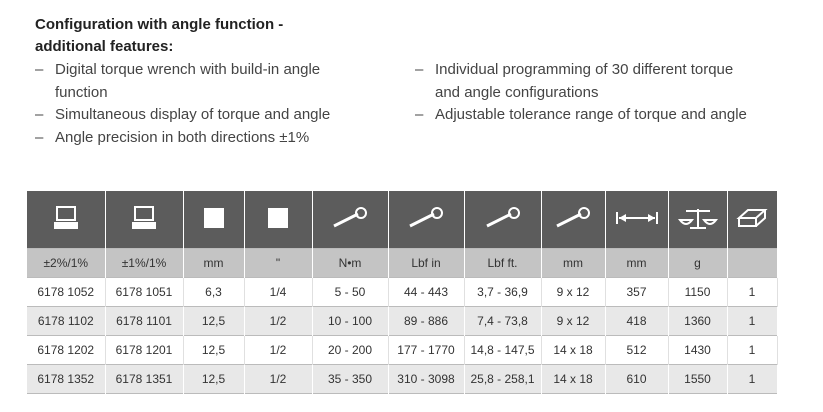 This screenshot has height=412, width=823. What do you see at coordinates (144, 321) in the screenshot?
I see `table-cell: 6178 1101` at bounding box center [144, 321].